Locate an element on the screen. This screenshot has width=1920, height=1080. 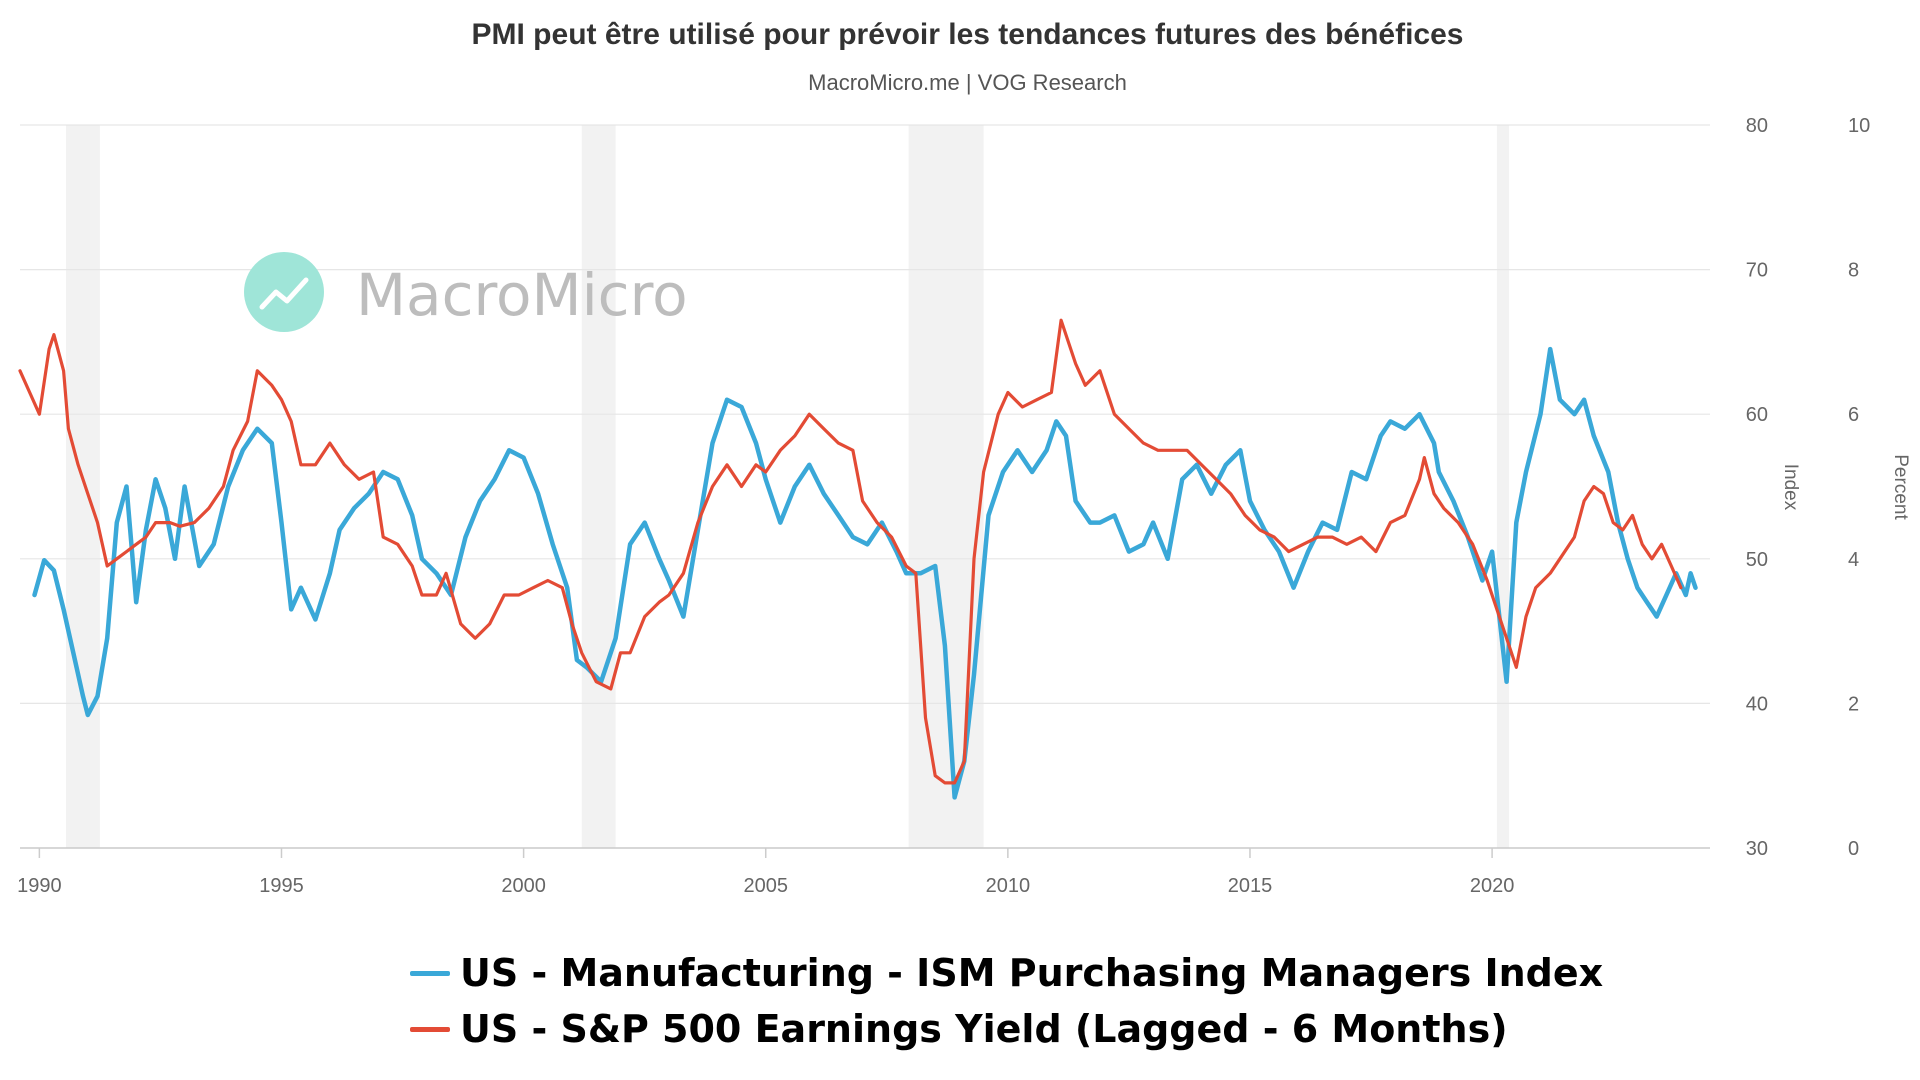
y-right-tick-label: 0 is located at coordinates (1853, 849).